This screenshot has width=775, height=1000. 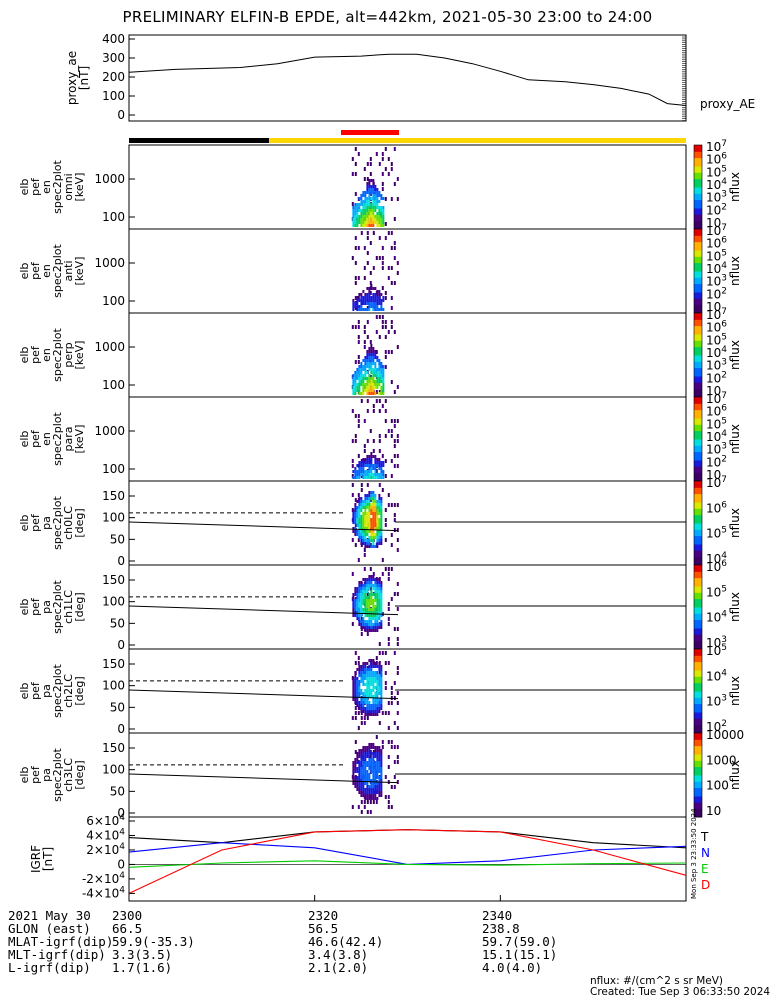 I want to click on colorbar-label: nflux, so click(x=735, y=607).